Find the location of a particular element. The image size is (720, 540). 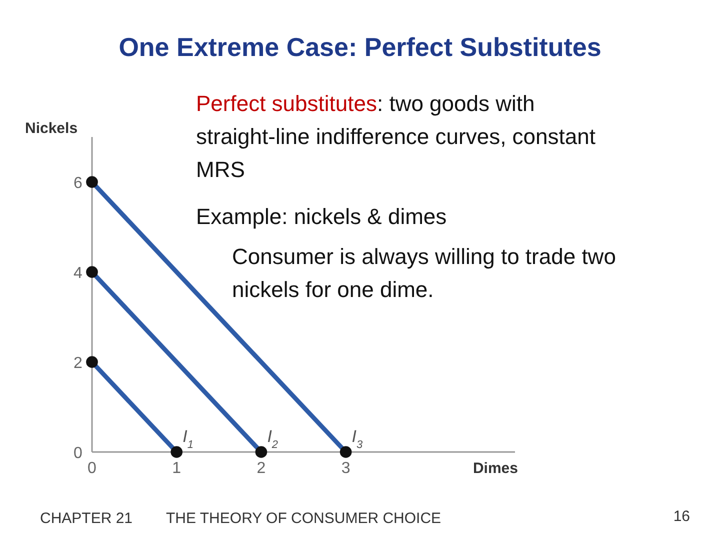

y-axis-title: Nickels is located at coordinates (51, 128).